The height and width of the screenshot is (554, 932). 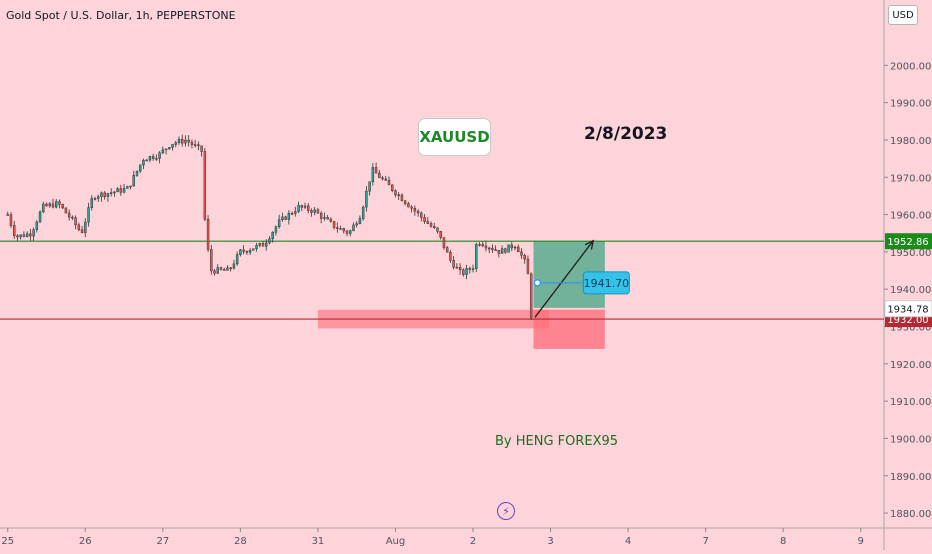 I want to click on symbol-note-box: XAUUSD, so click(x=454, y=137).